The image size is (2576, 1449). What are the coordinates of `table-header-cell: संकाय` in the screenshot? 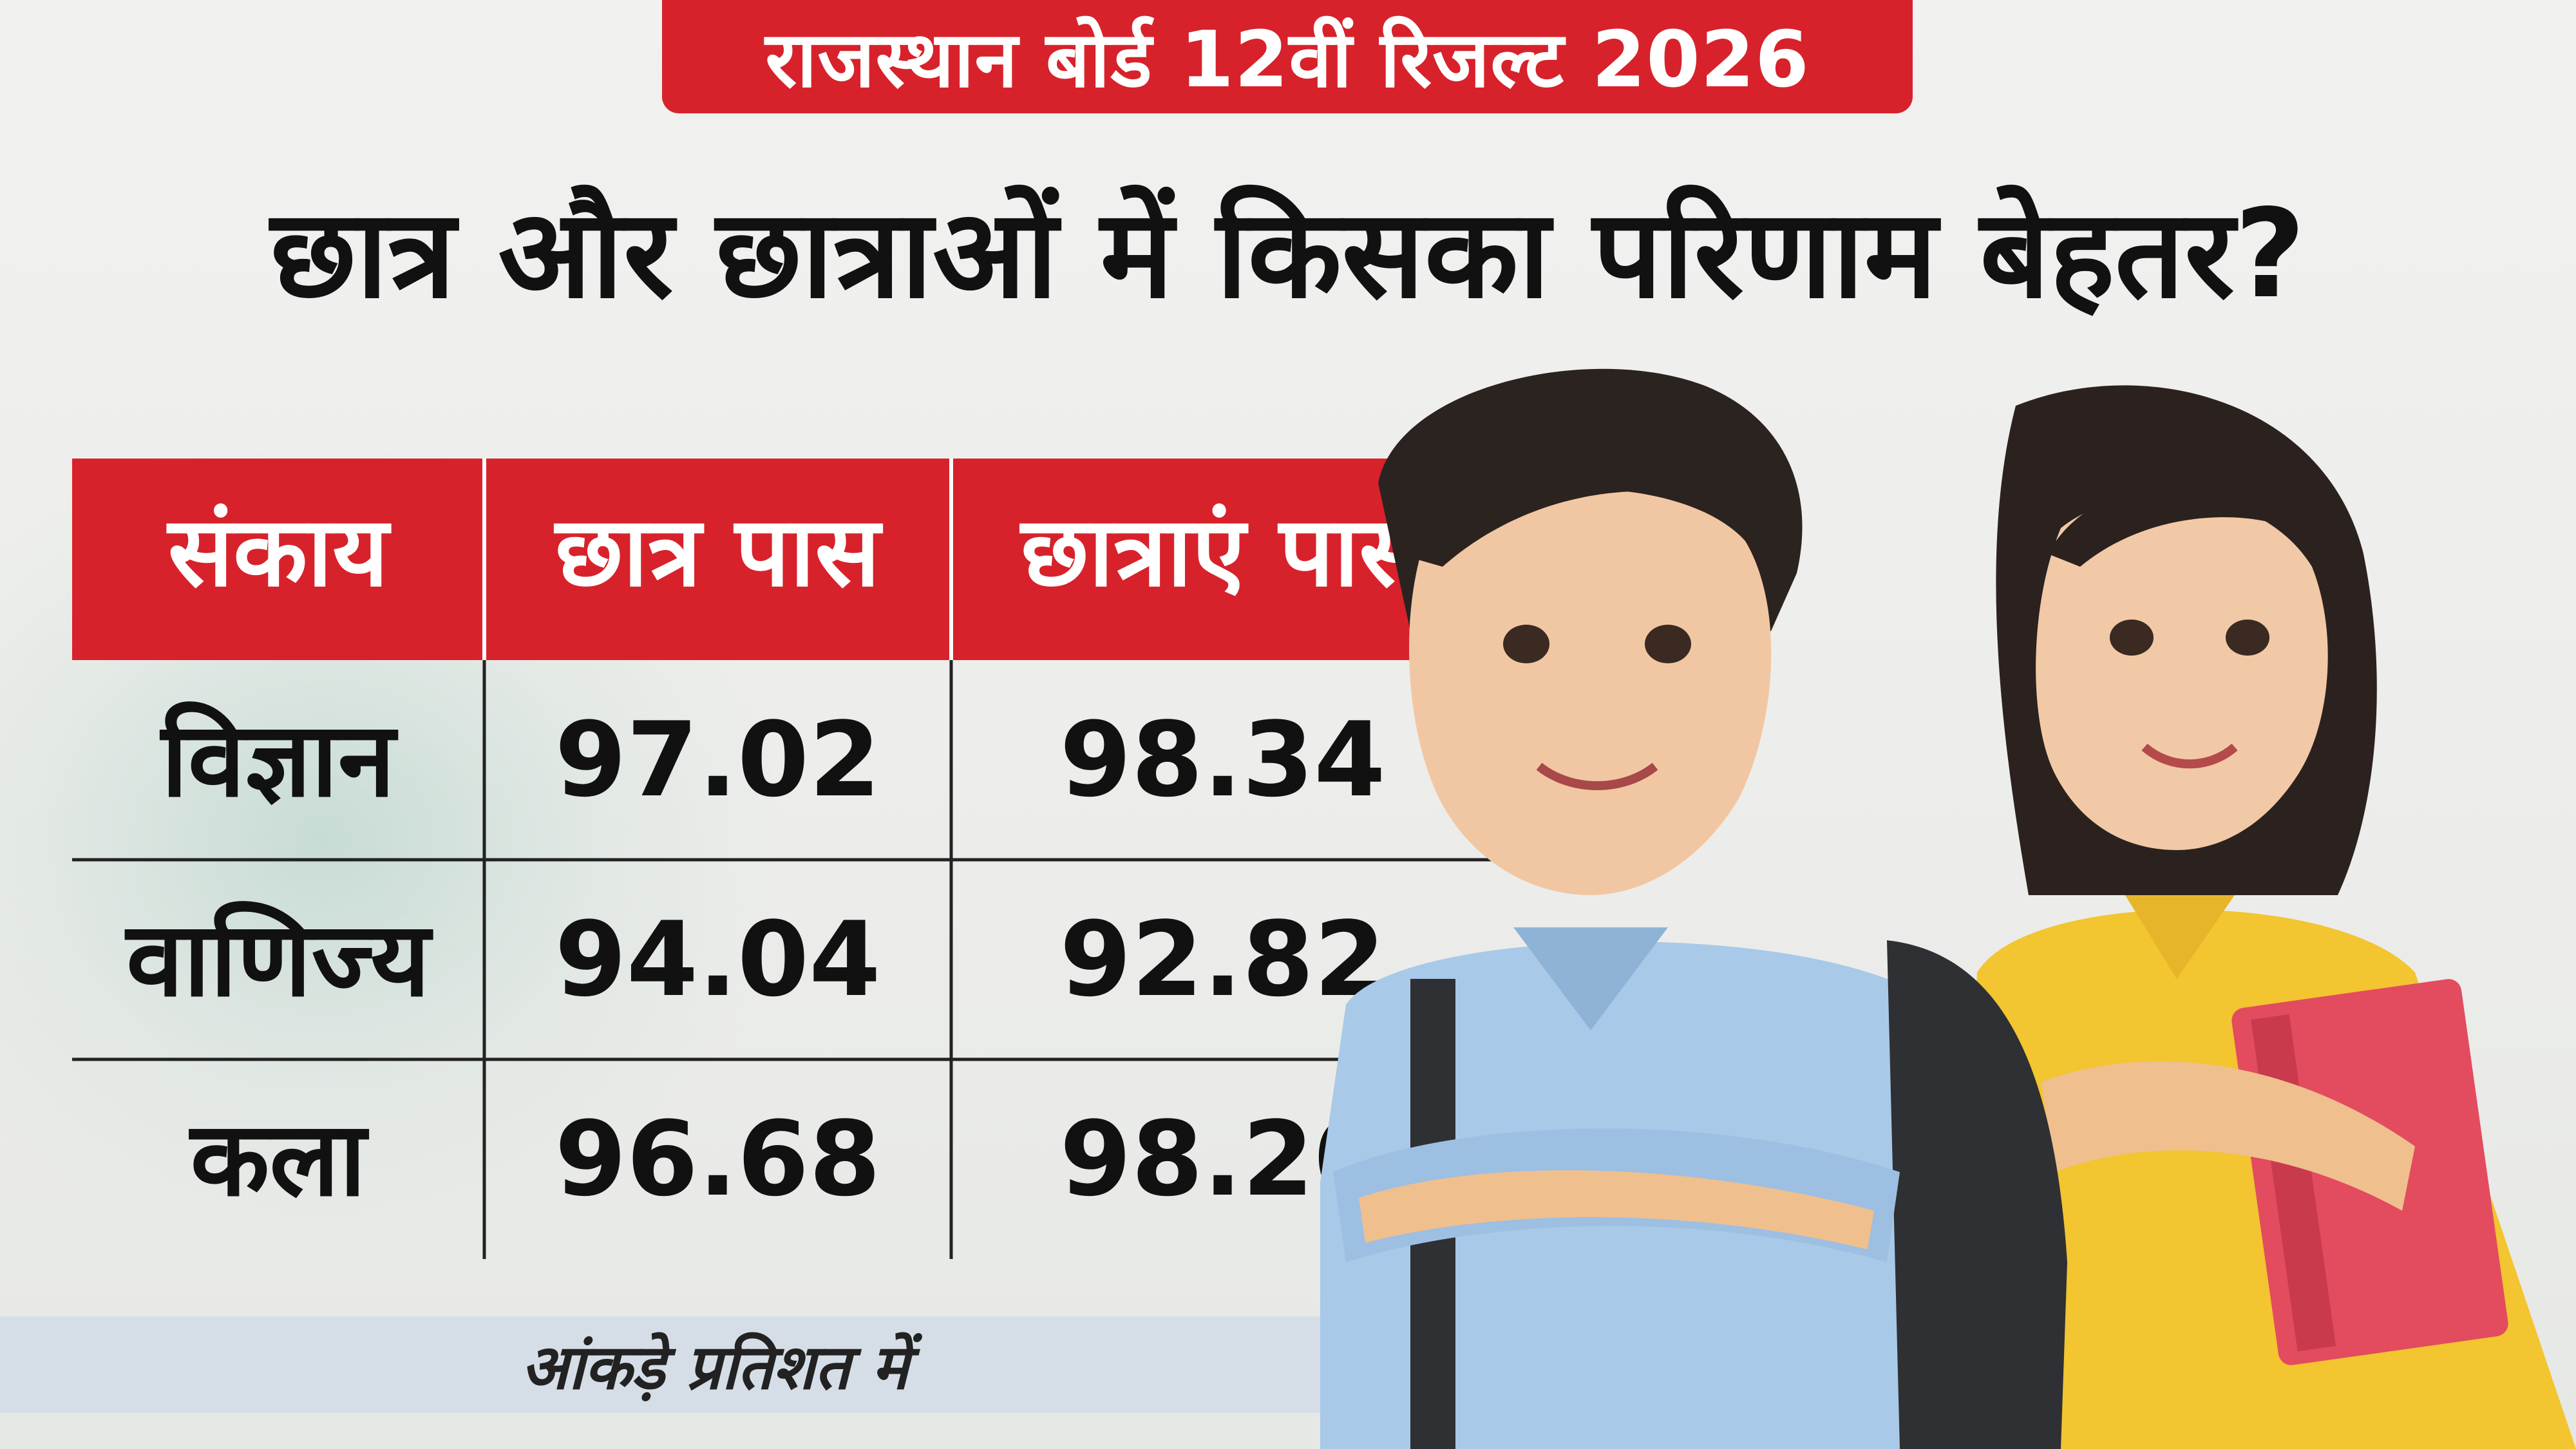 It's located at (279, 553).